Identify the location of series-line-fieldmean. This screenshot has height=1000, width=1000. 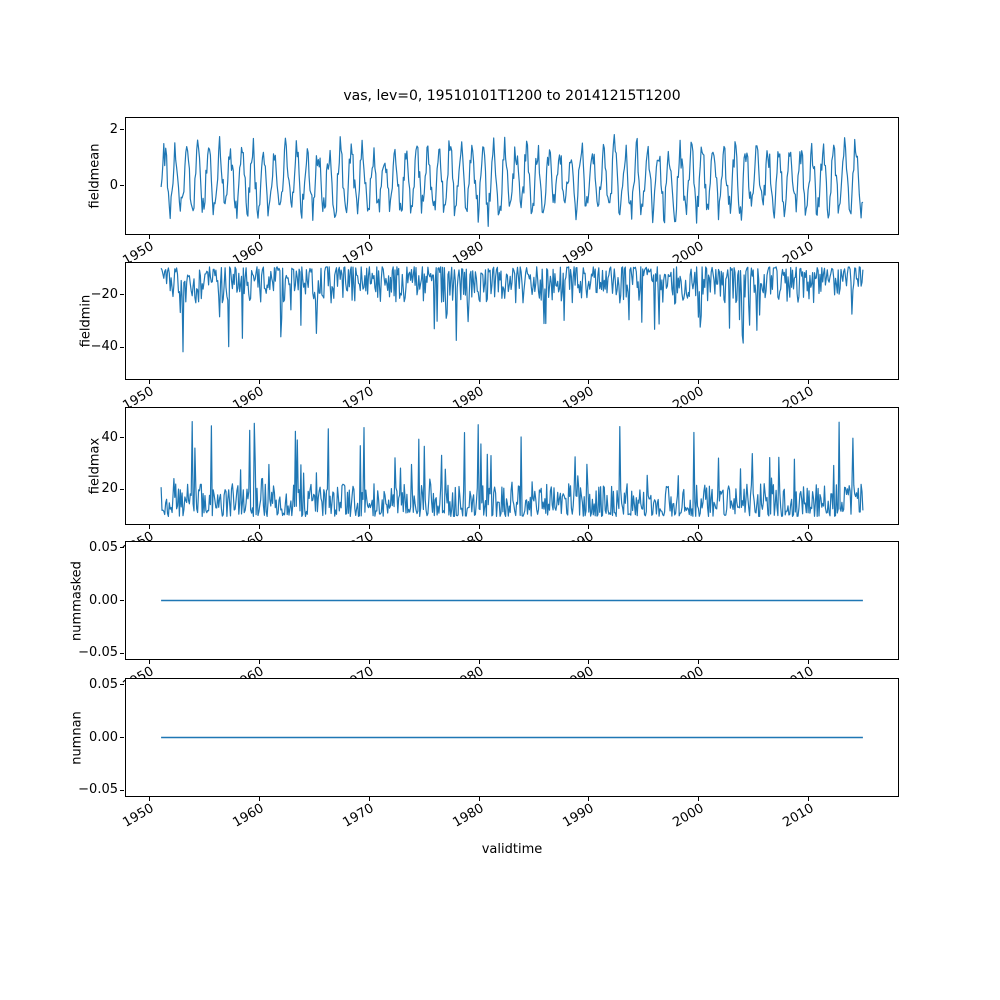
(512, 181).